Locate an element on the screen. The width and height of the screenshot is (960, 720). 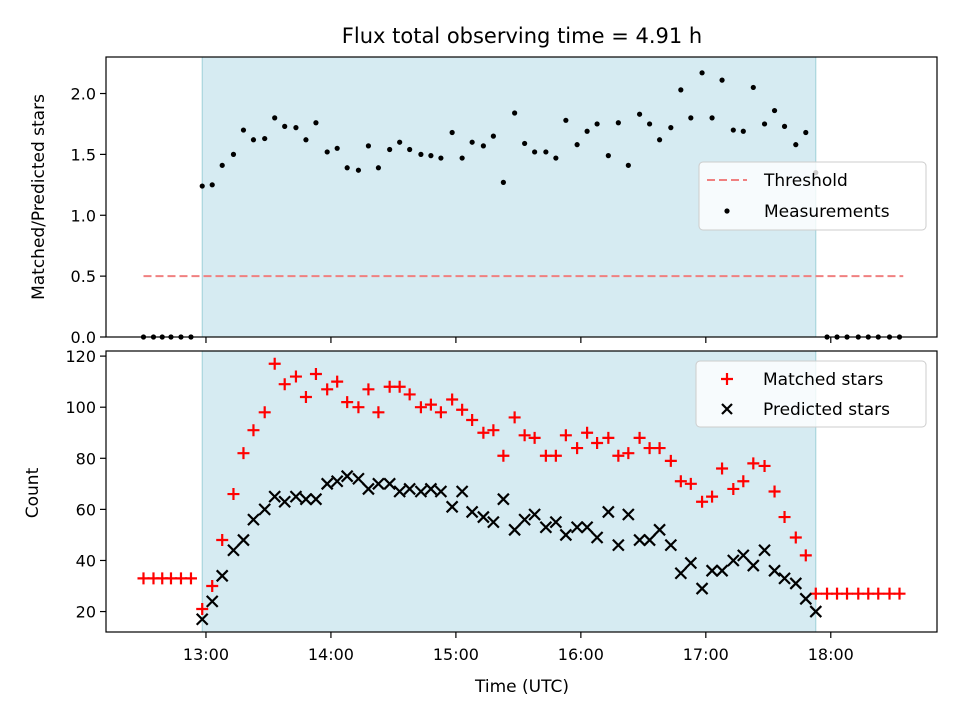
top-ytick-label: 1.0 is located at coordinates (83, 215).